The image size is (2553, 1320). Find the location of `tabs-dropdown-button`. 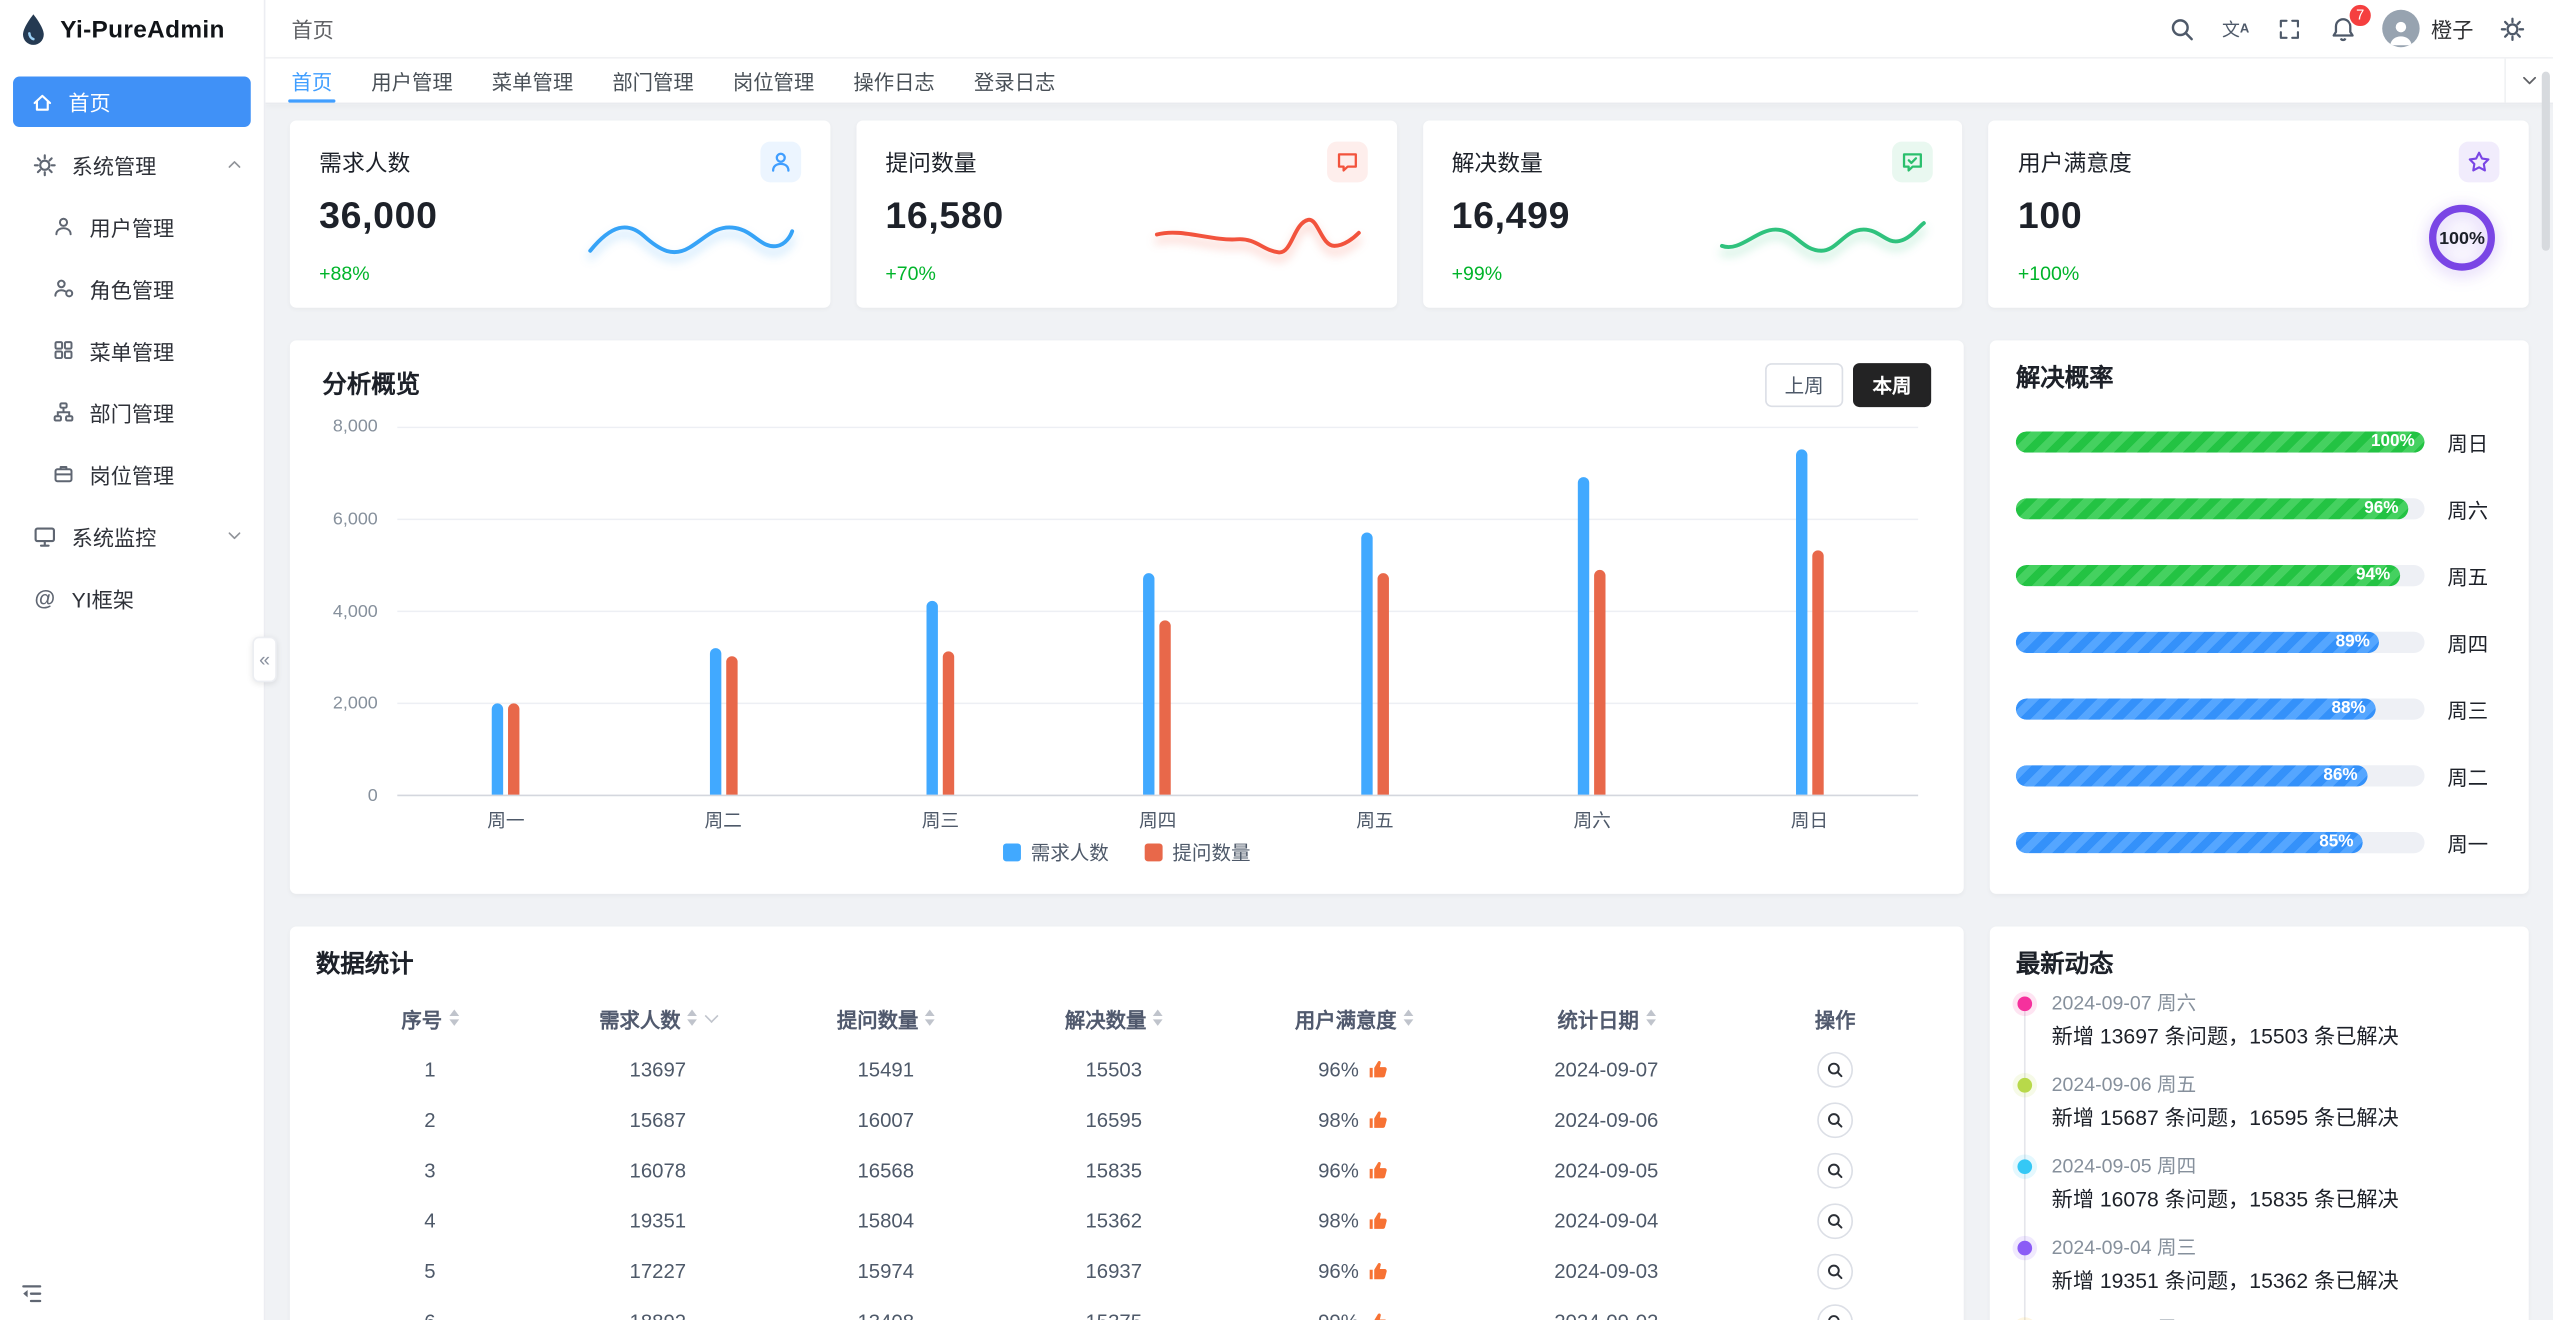

tabs-dropdown-button is located at coordinates (2528, 80).